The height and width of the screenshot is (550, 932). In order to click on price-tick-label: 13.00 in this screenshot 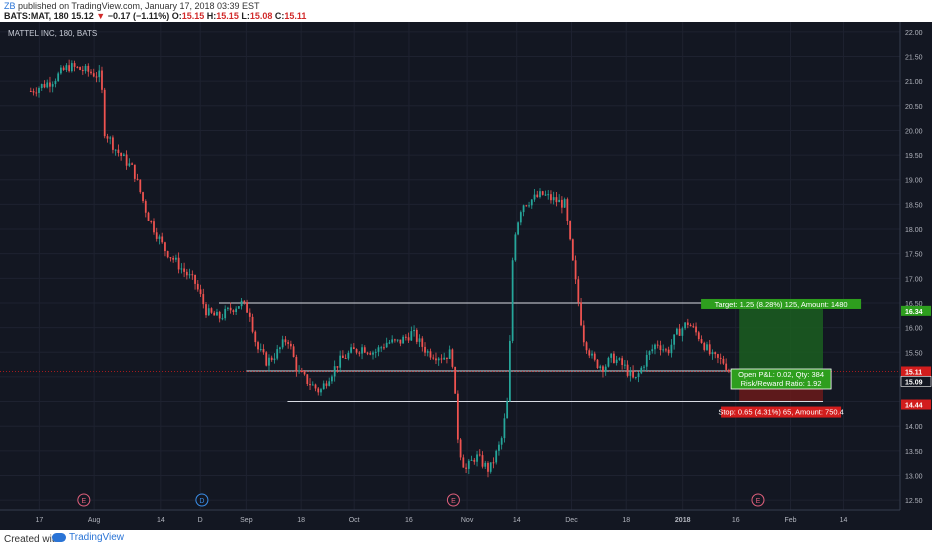, I will do `click(914, 476)`.